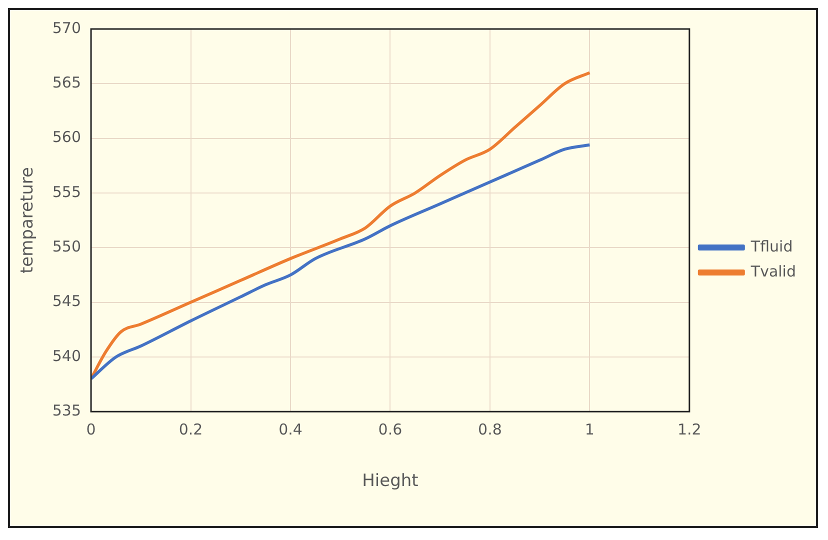 This screenshot has width=828, height=540. Describe the element at coordinates (67, 27) in the screenshot. I see `y-tick-label: 570` at that location.